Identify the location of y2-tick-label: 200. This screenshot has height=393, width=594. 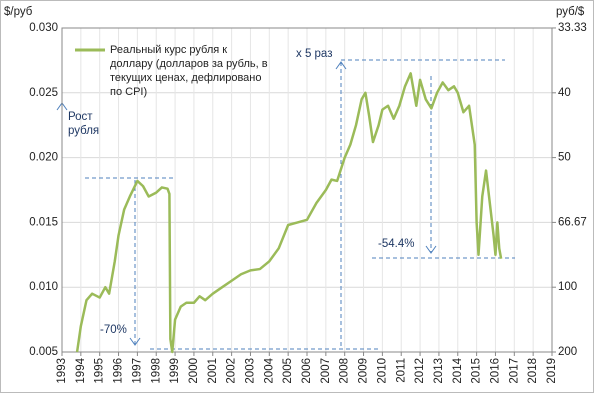
(567, 352).